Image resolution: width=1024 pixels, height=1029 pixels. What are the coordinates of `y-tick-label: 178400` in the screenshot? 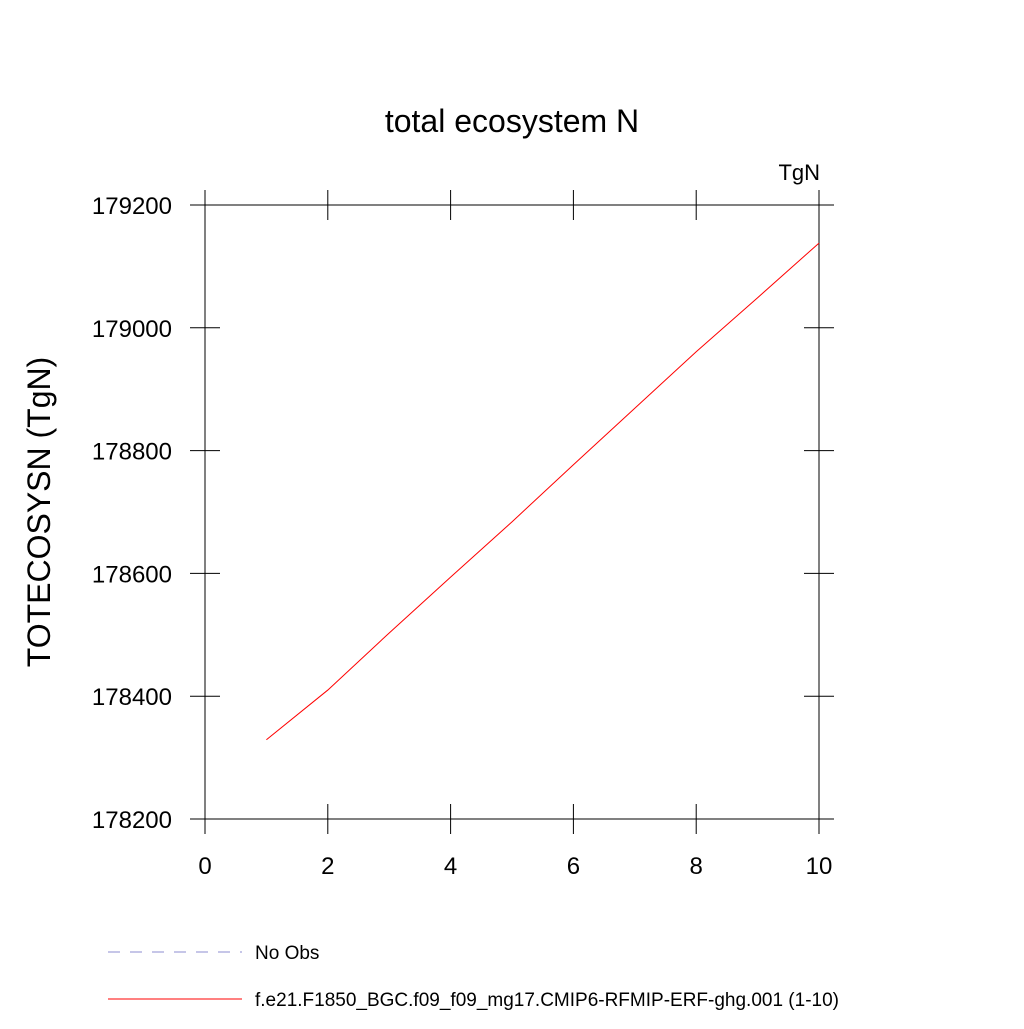 It's located at (132, 697).